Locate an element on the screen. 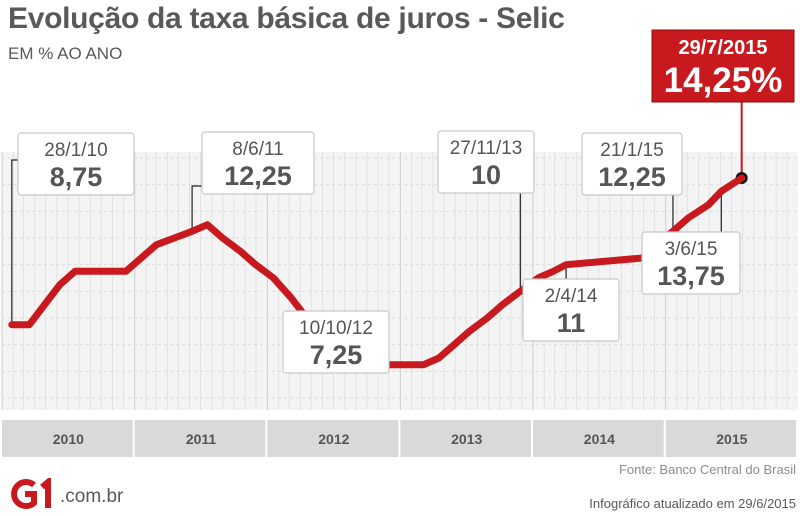  callout-date: 28/1/10 is located at coordinates (75, 150).